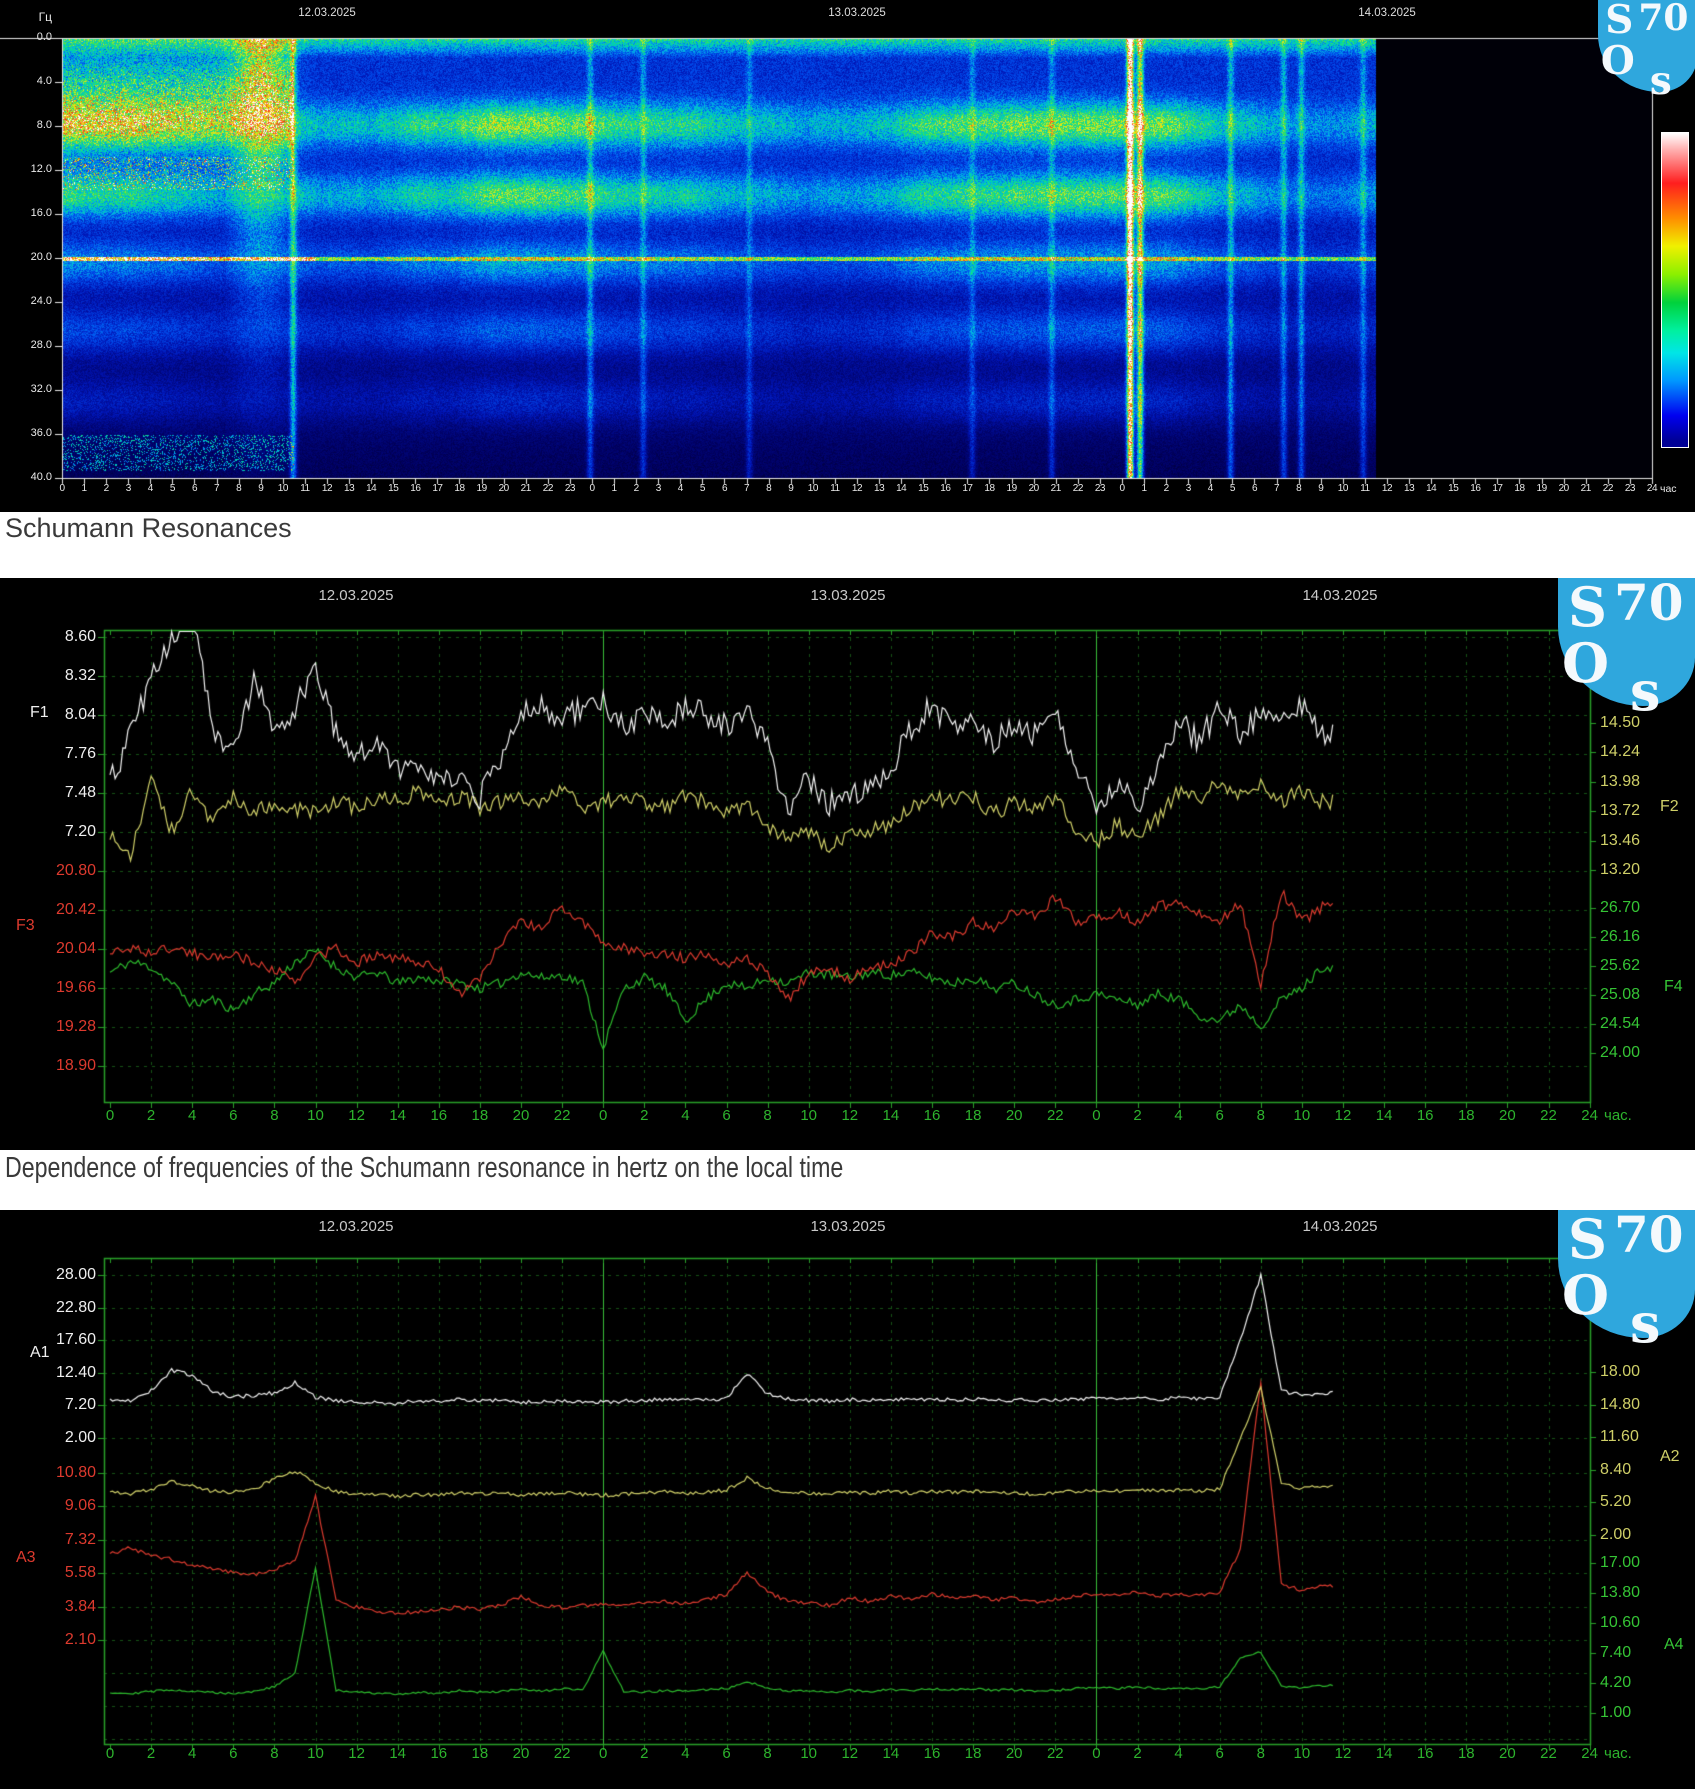  I want to click on time-unit-label: час., so click(1618, 1115).